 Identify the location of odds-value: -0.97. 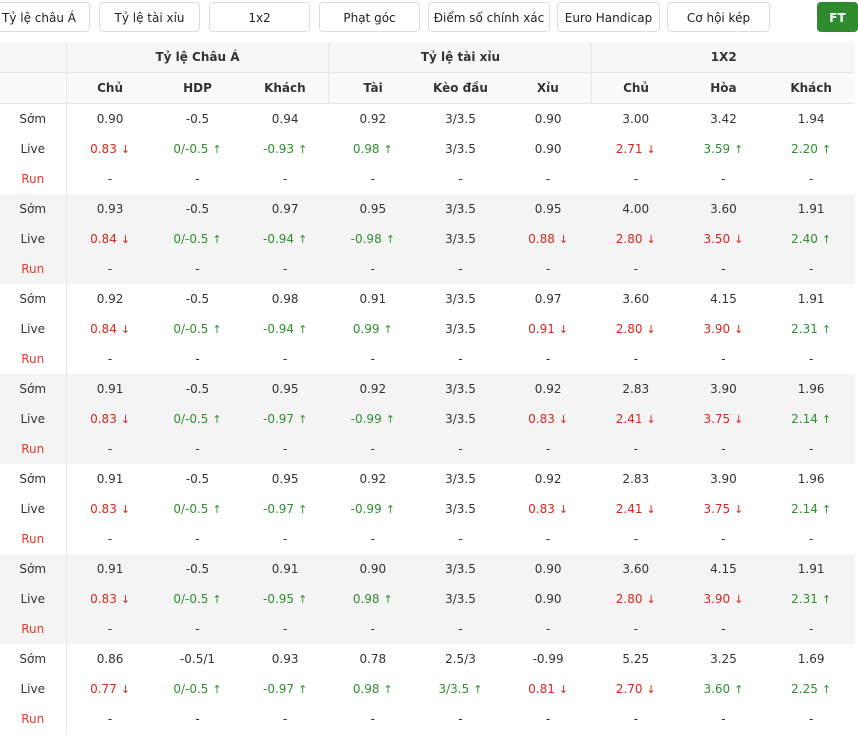
(279, 419).